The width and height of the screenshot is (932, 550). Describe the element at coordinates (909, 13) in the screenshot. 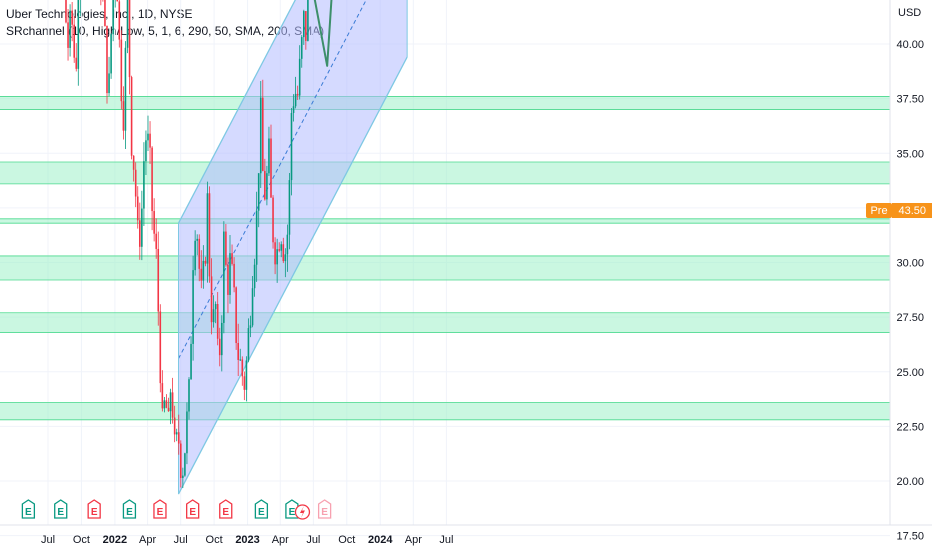

I see `currency-label: USD` at that location.